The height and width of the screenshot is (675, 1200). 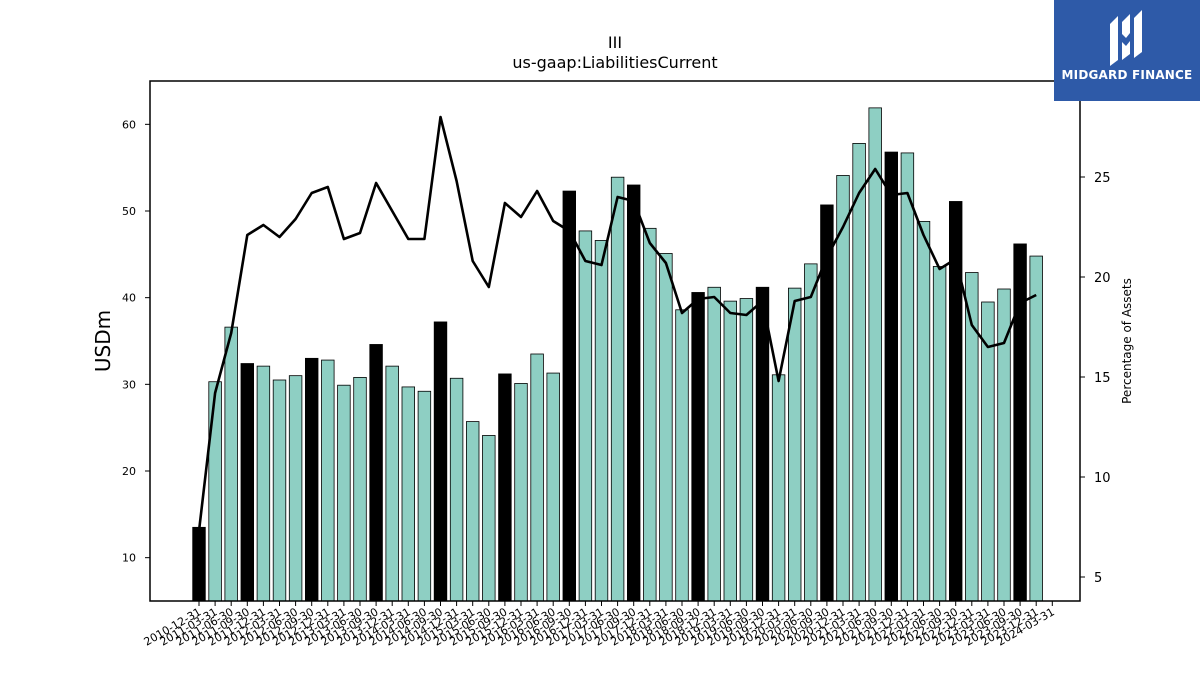 What do you see at coordinates (614, 62) in the screenshot?
I see `chart-subtitle: us-gaap:LiabilitiesCurrent` at bounding box center [614, 62].